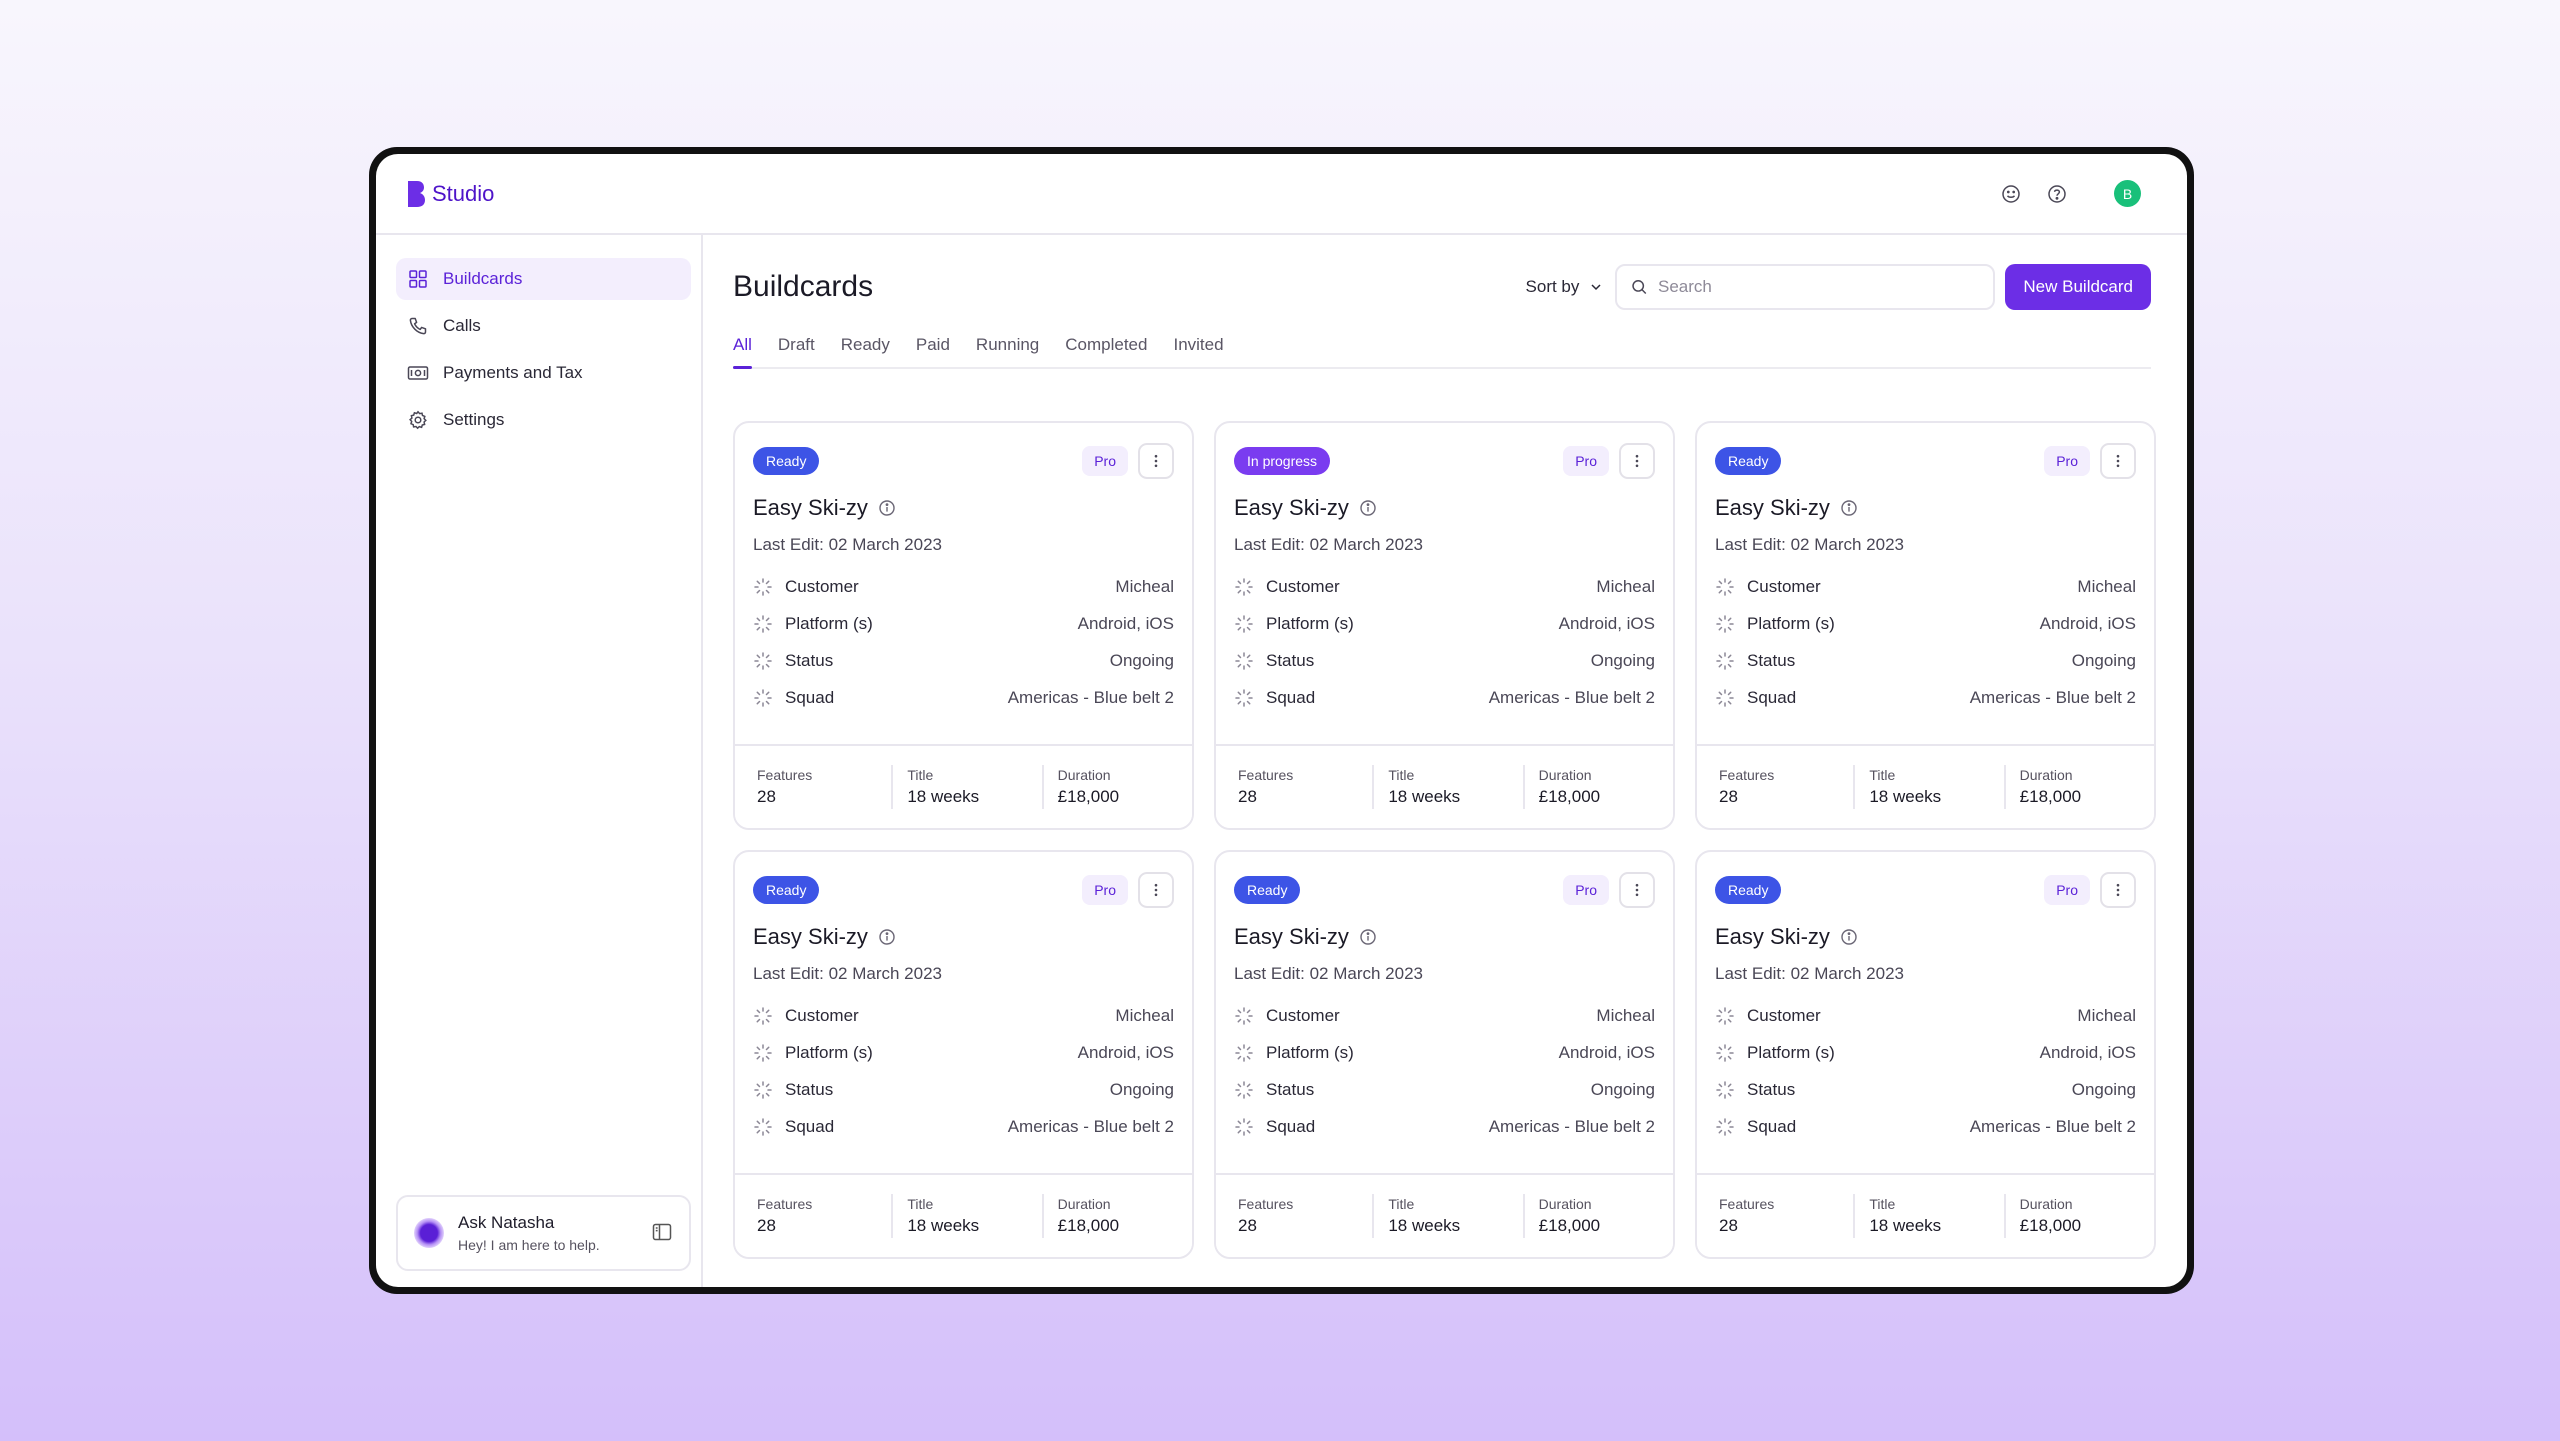  I want to click on user-avatar: B, so click(2127, 193).